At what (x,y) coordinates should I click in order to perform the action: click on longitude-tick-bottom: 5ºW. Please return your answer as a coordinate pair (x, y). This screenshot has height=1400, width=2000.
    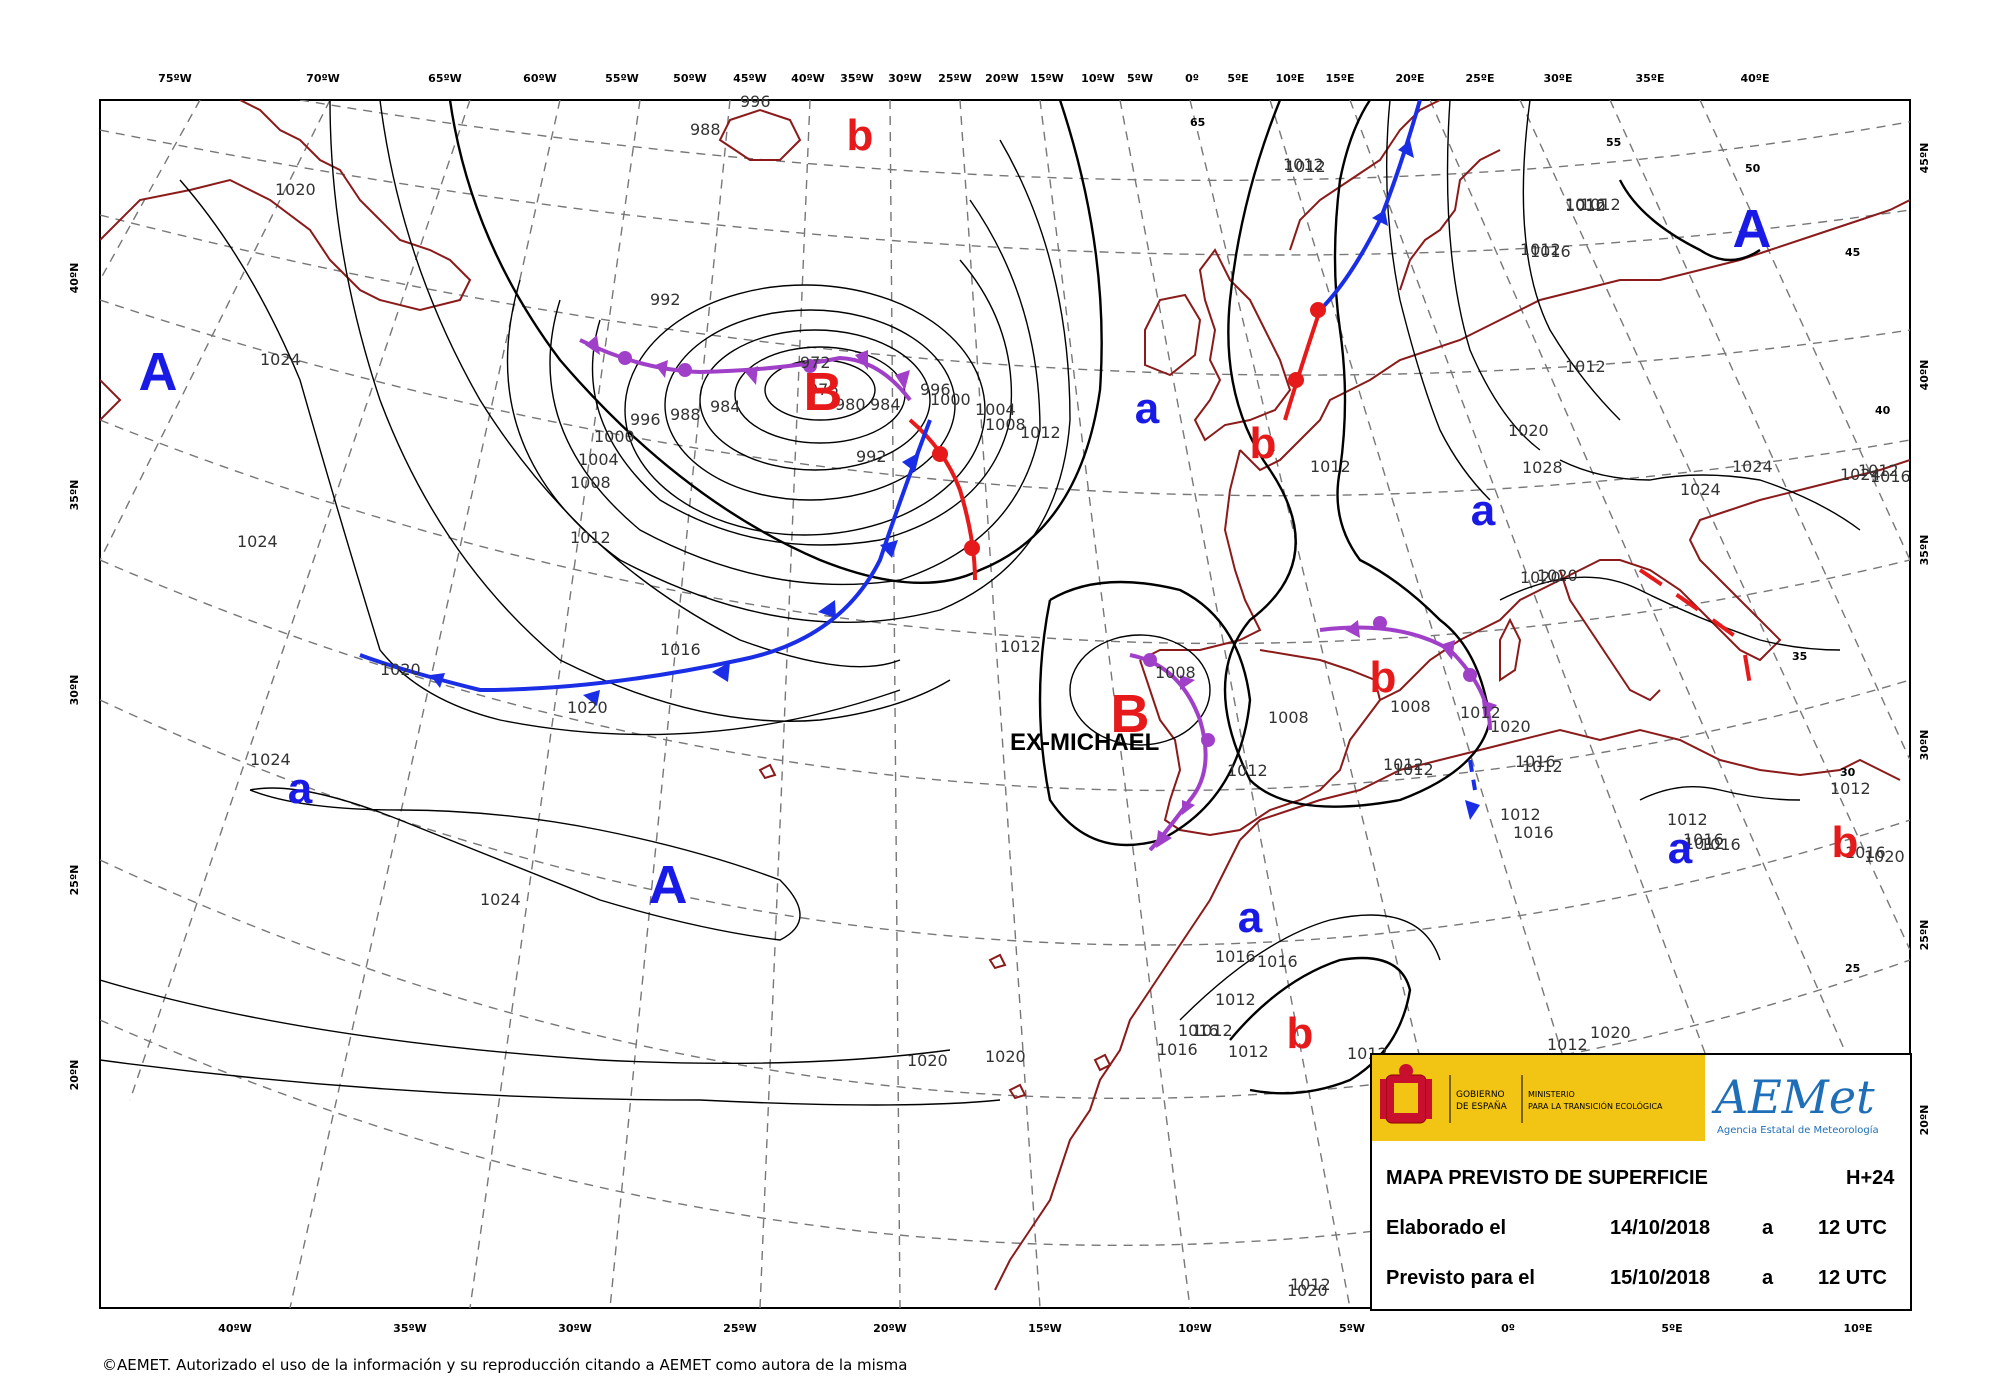
    Looking at the image, I should click on (1352, 1328).